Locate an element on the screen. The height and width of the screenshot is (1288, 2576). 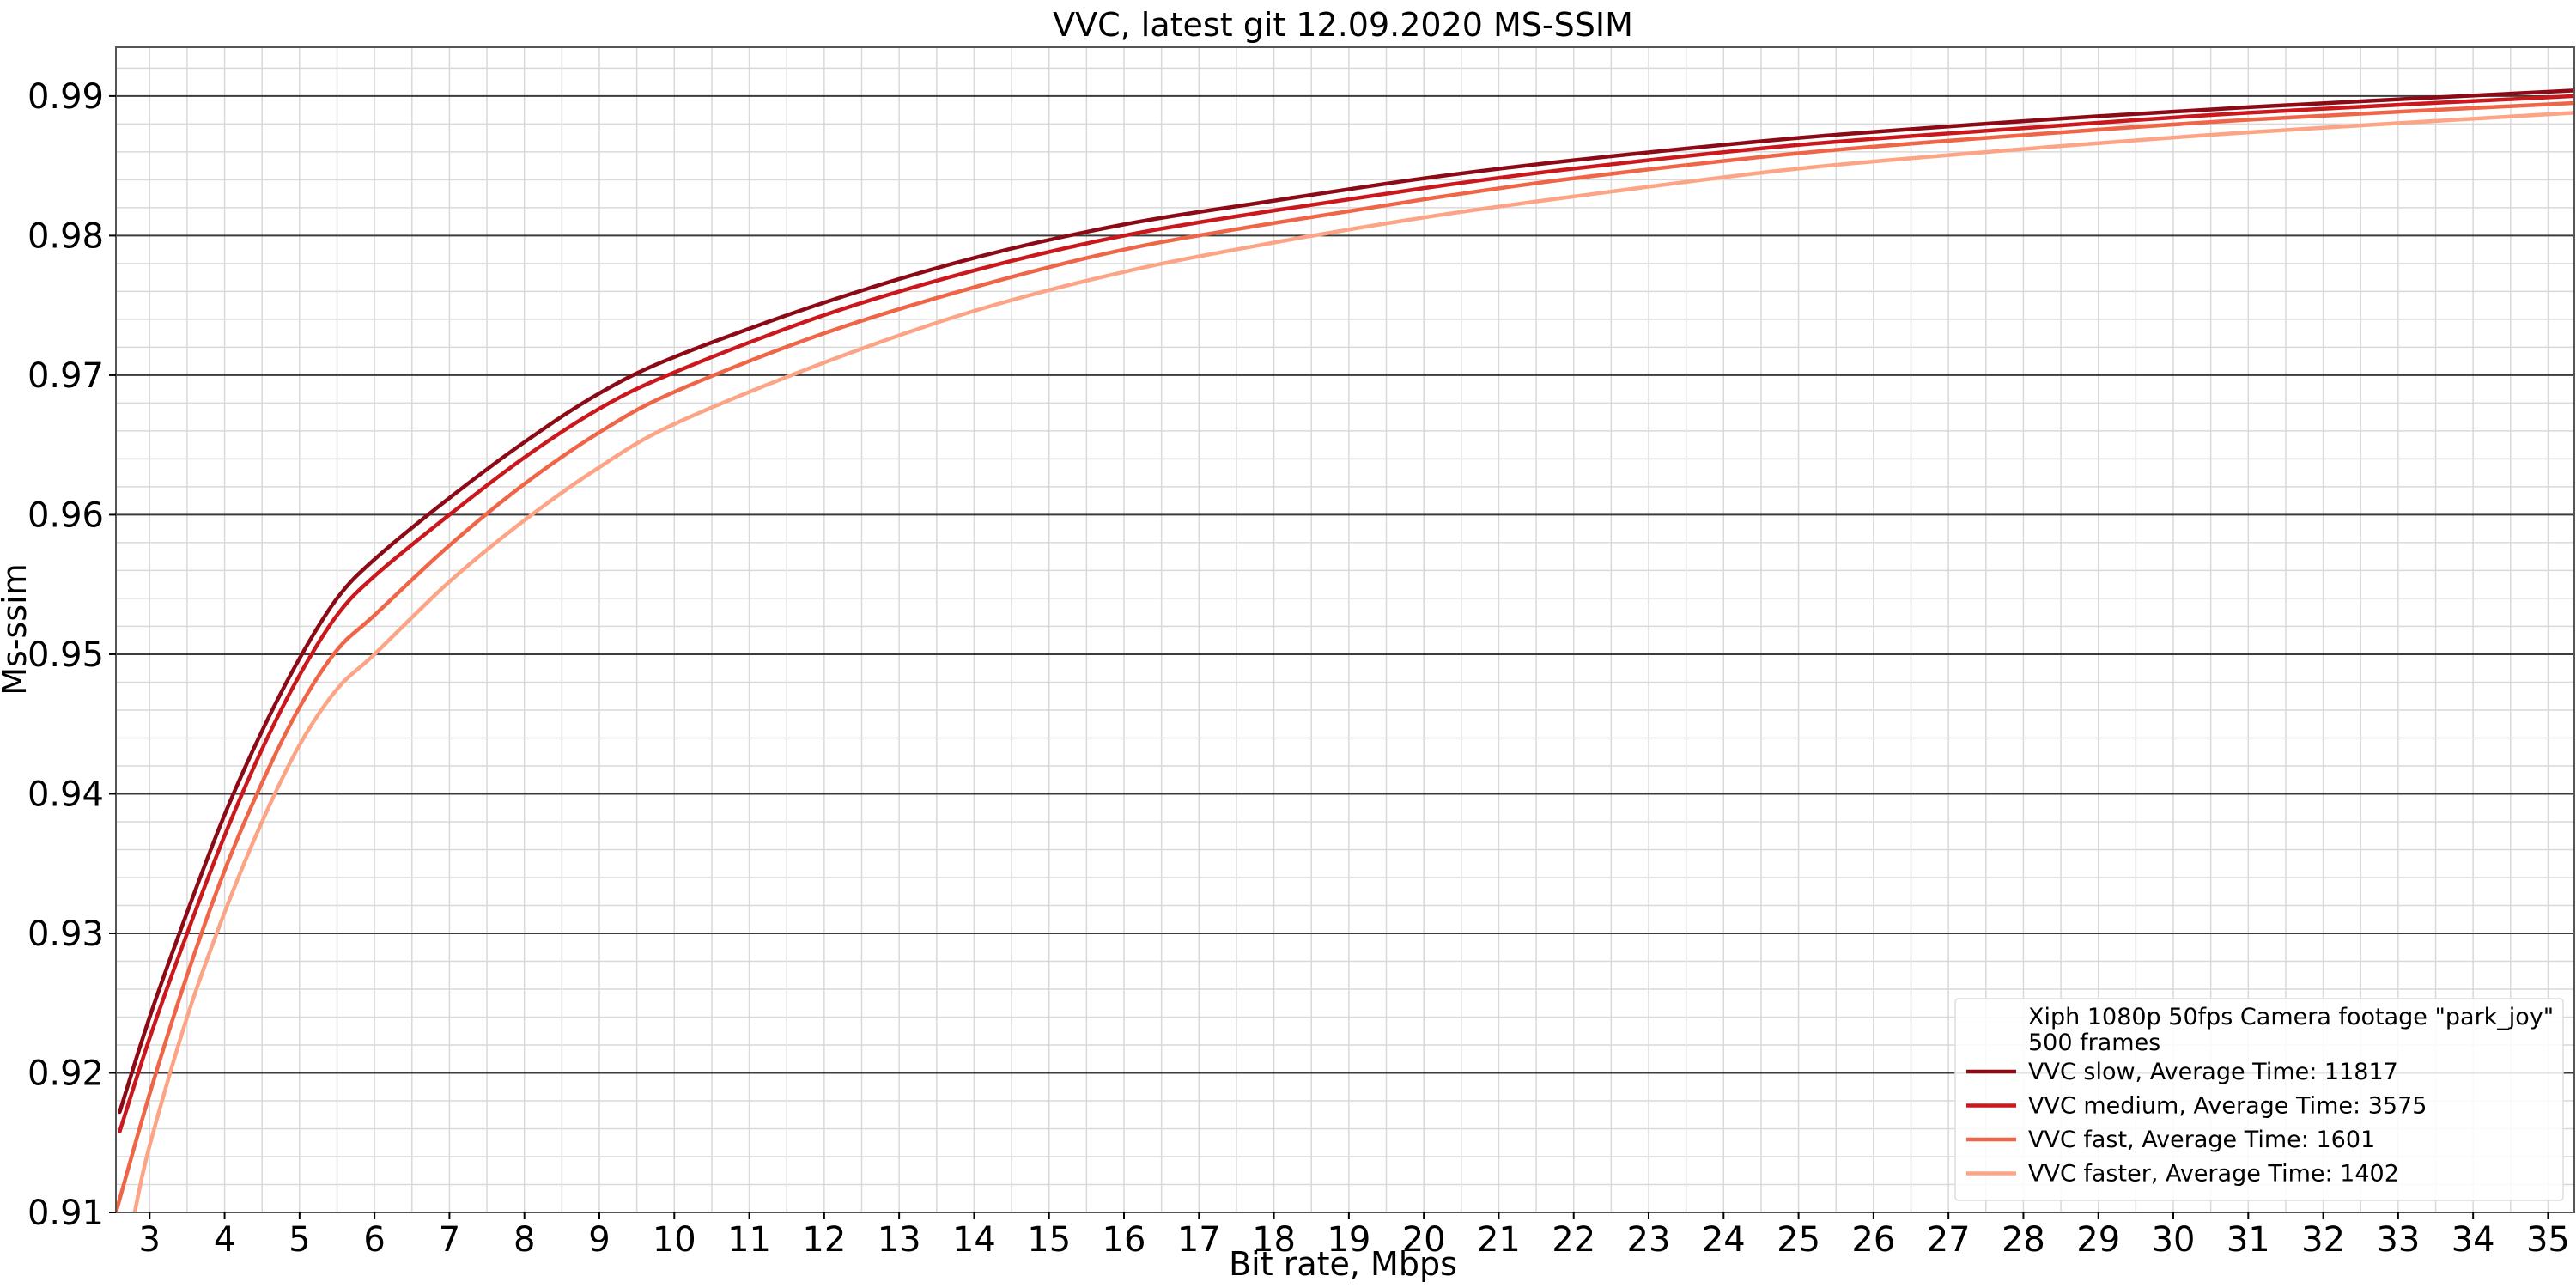
x-tick-label: 31 is located at coordinates (2248, 1240).